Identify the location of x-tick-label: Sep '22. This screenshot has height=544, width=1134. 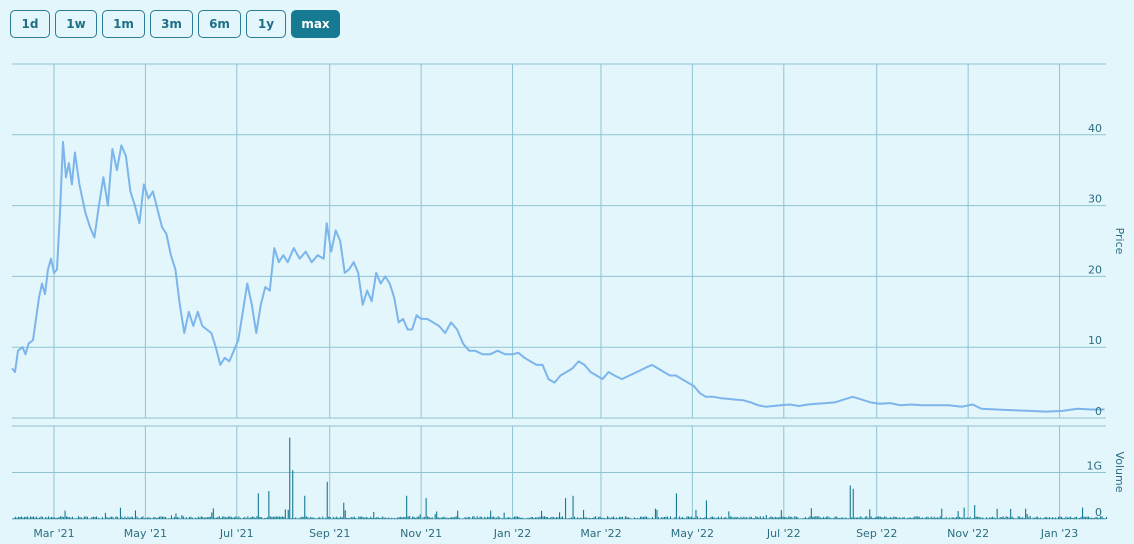
(876, 533).